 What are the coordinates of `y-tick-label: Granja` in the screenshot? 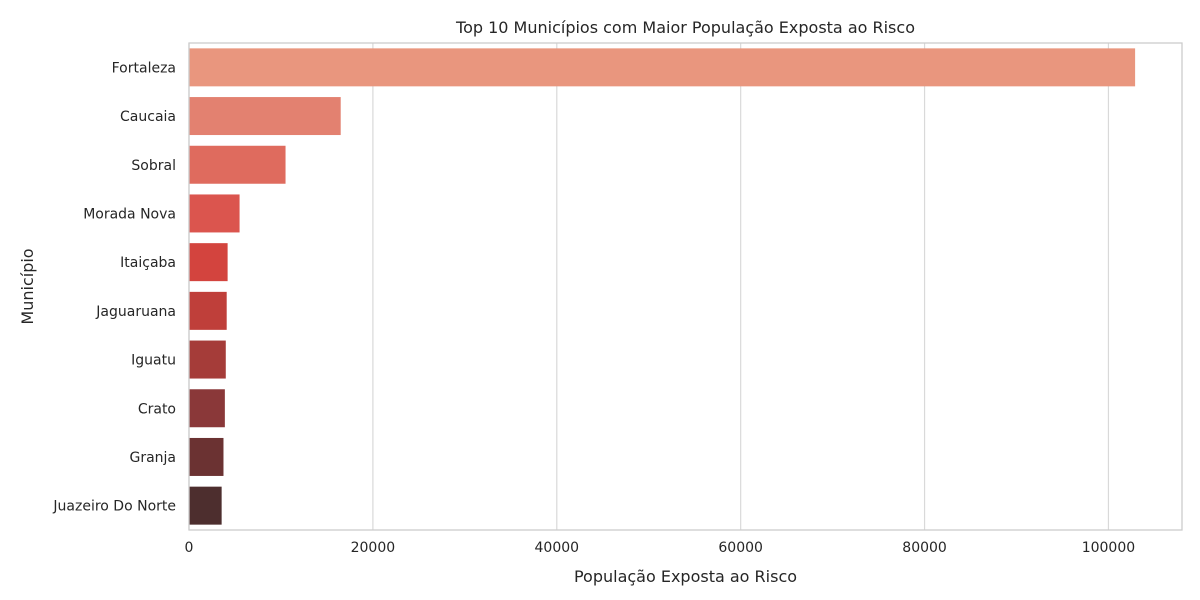 It's located at (152, 458).